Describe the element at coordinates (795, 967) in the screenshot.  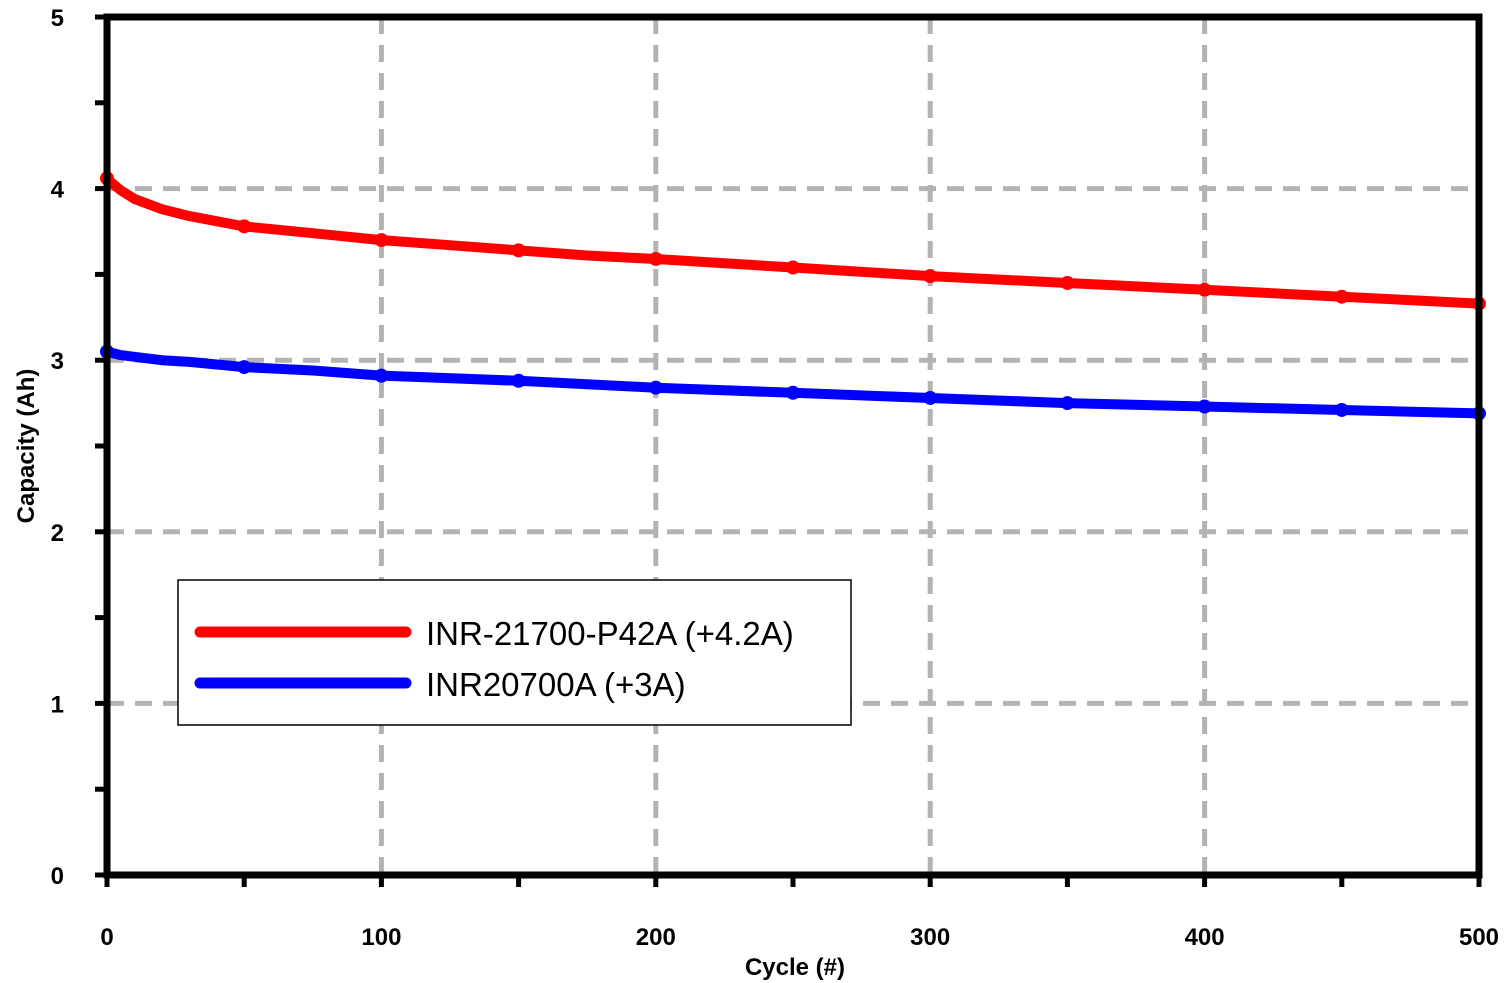
I see `x-axis-title: Cycle (#)` at that location.